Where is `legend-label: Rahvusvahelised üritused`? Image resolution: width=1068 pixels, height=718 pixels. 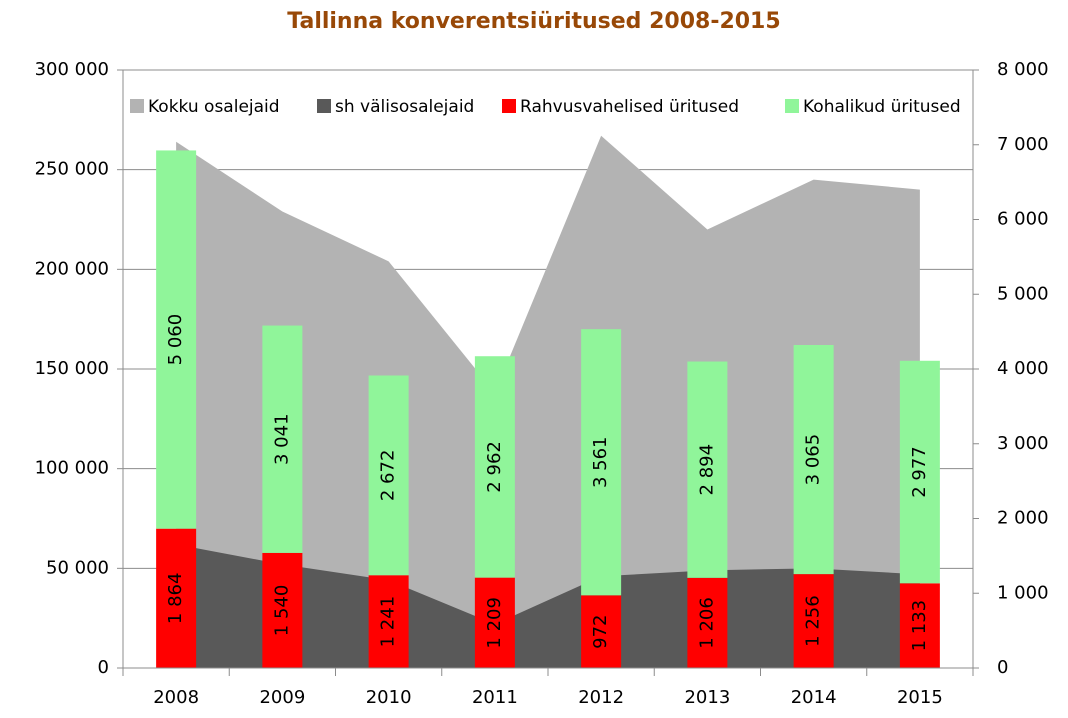 legend-label: Rahvusvahelised üritused is located at coordinates (629, 107).